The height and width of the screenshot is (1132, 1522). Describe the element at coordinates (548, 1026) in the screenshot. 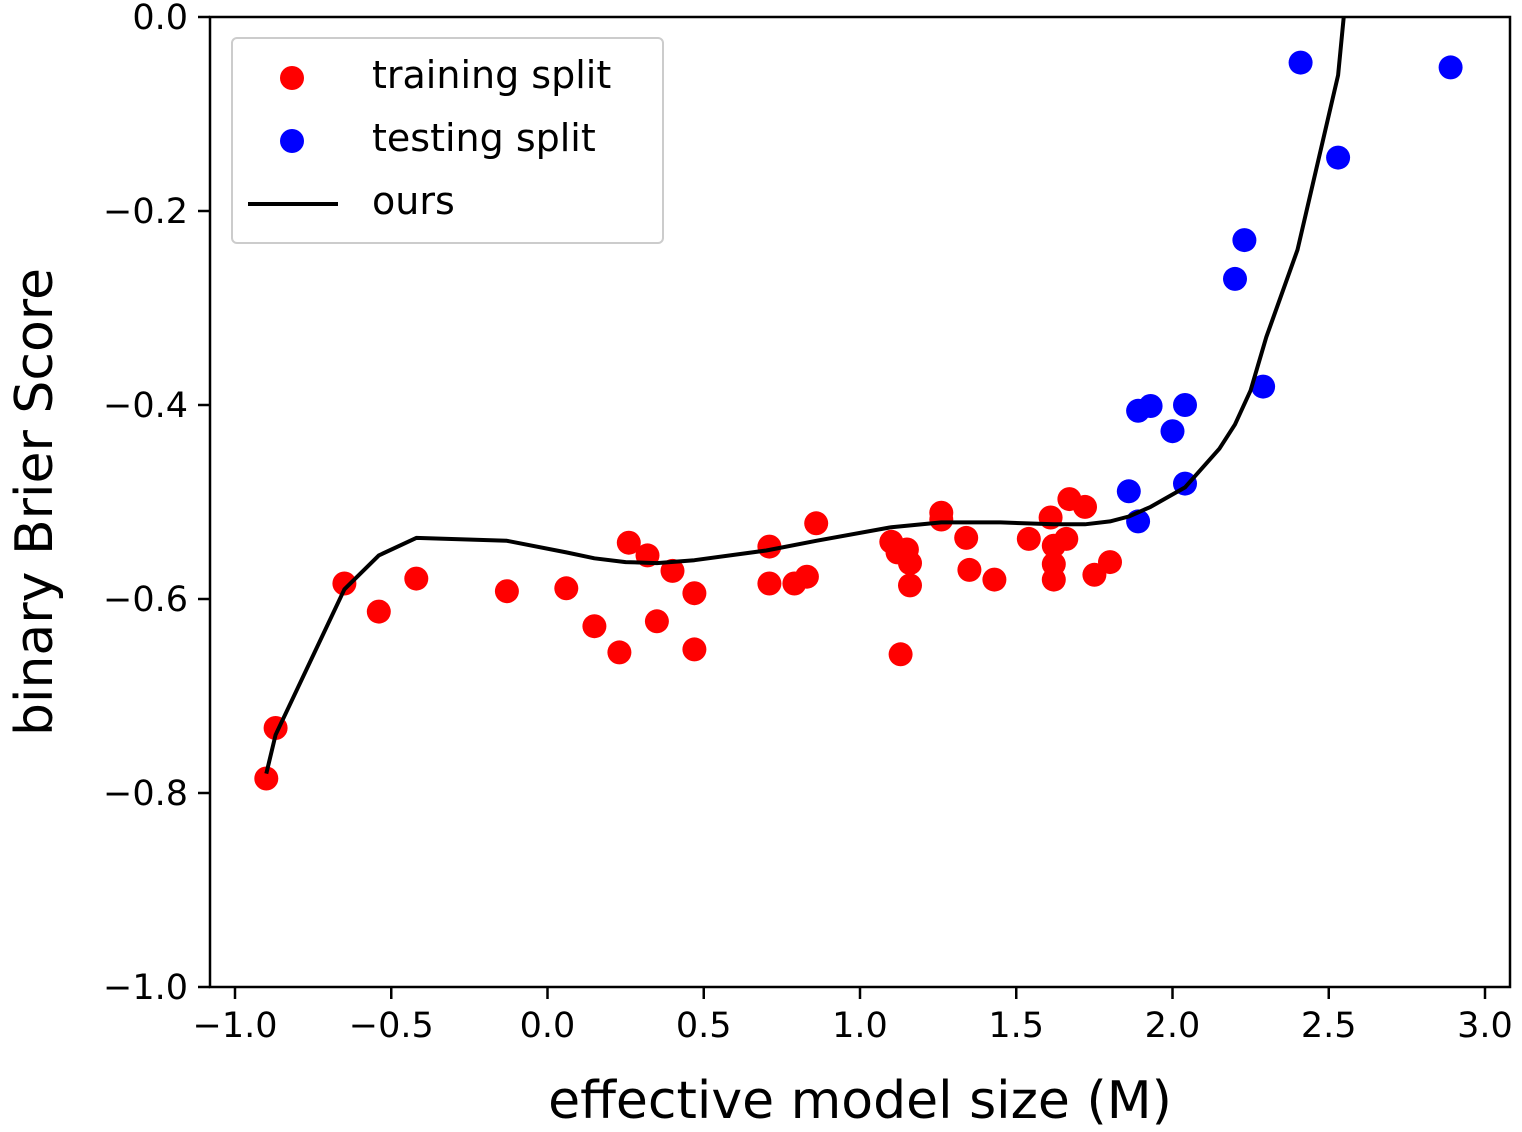

I see `x-tick-label-2: 0.0` at that location.